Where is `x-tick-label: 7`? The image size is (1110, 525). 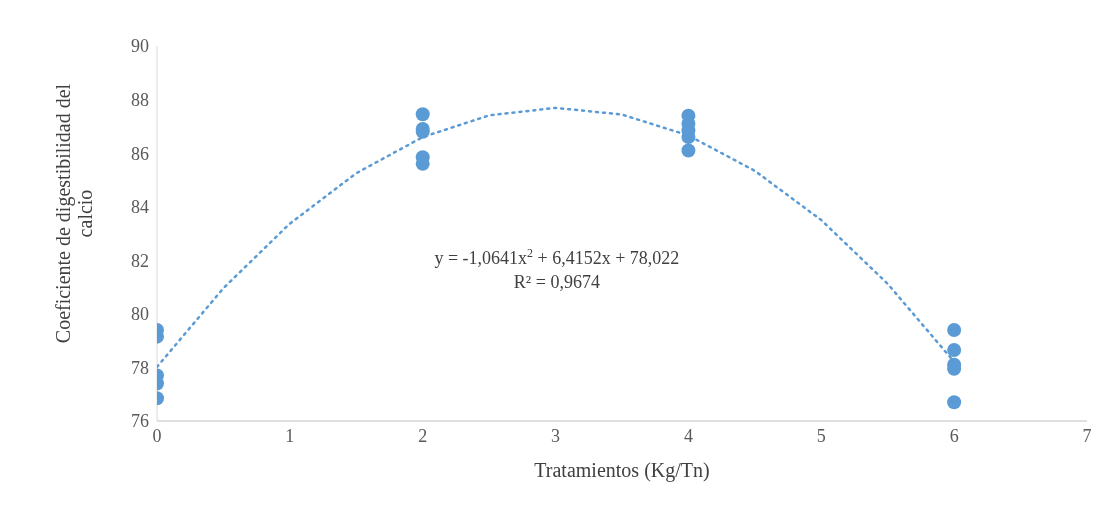 x-tick-label: 7 is located at coordinates (1087, 435).